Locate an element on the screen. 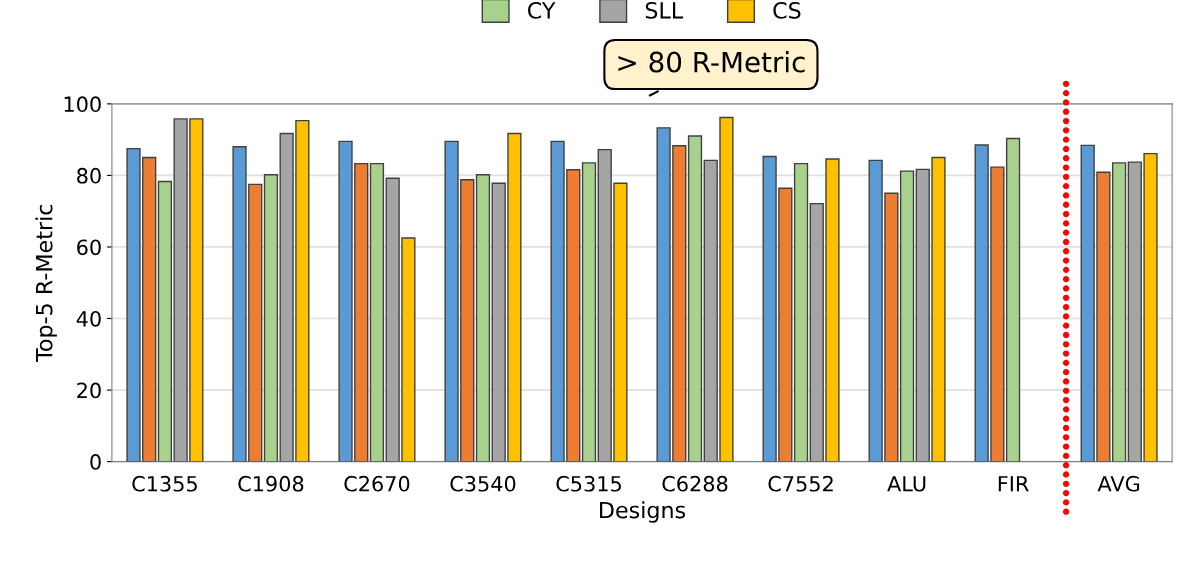 The height and width of the screenshot is (577, 1178). x-tick-label: C6288 is located at coordinates (695, 483).